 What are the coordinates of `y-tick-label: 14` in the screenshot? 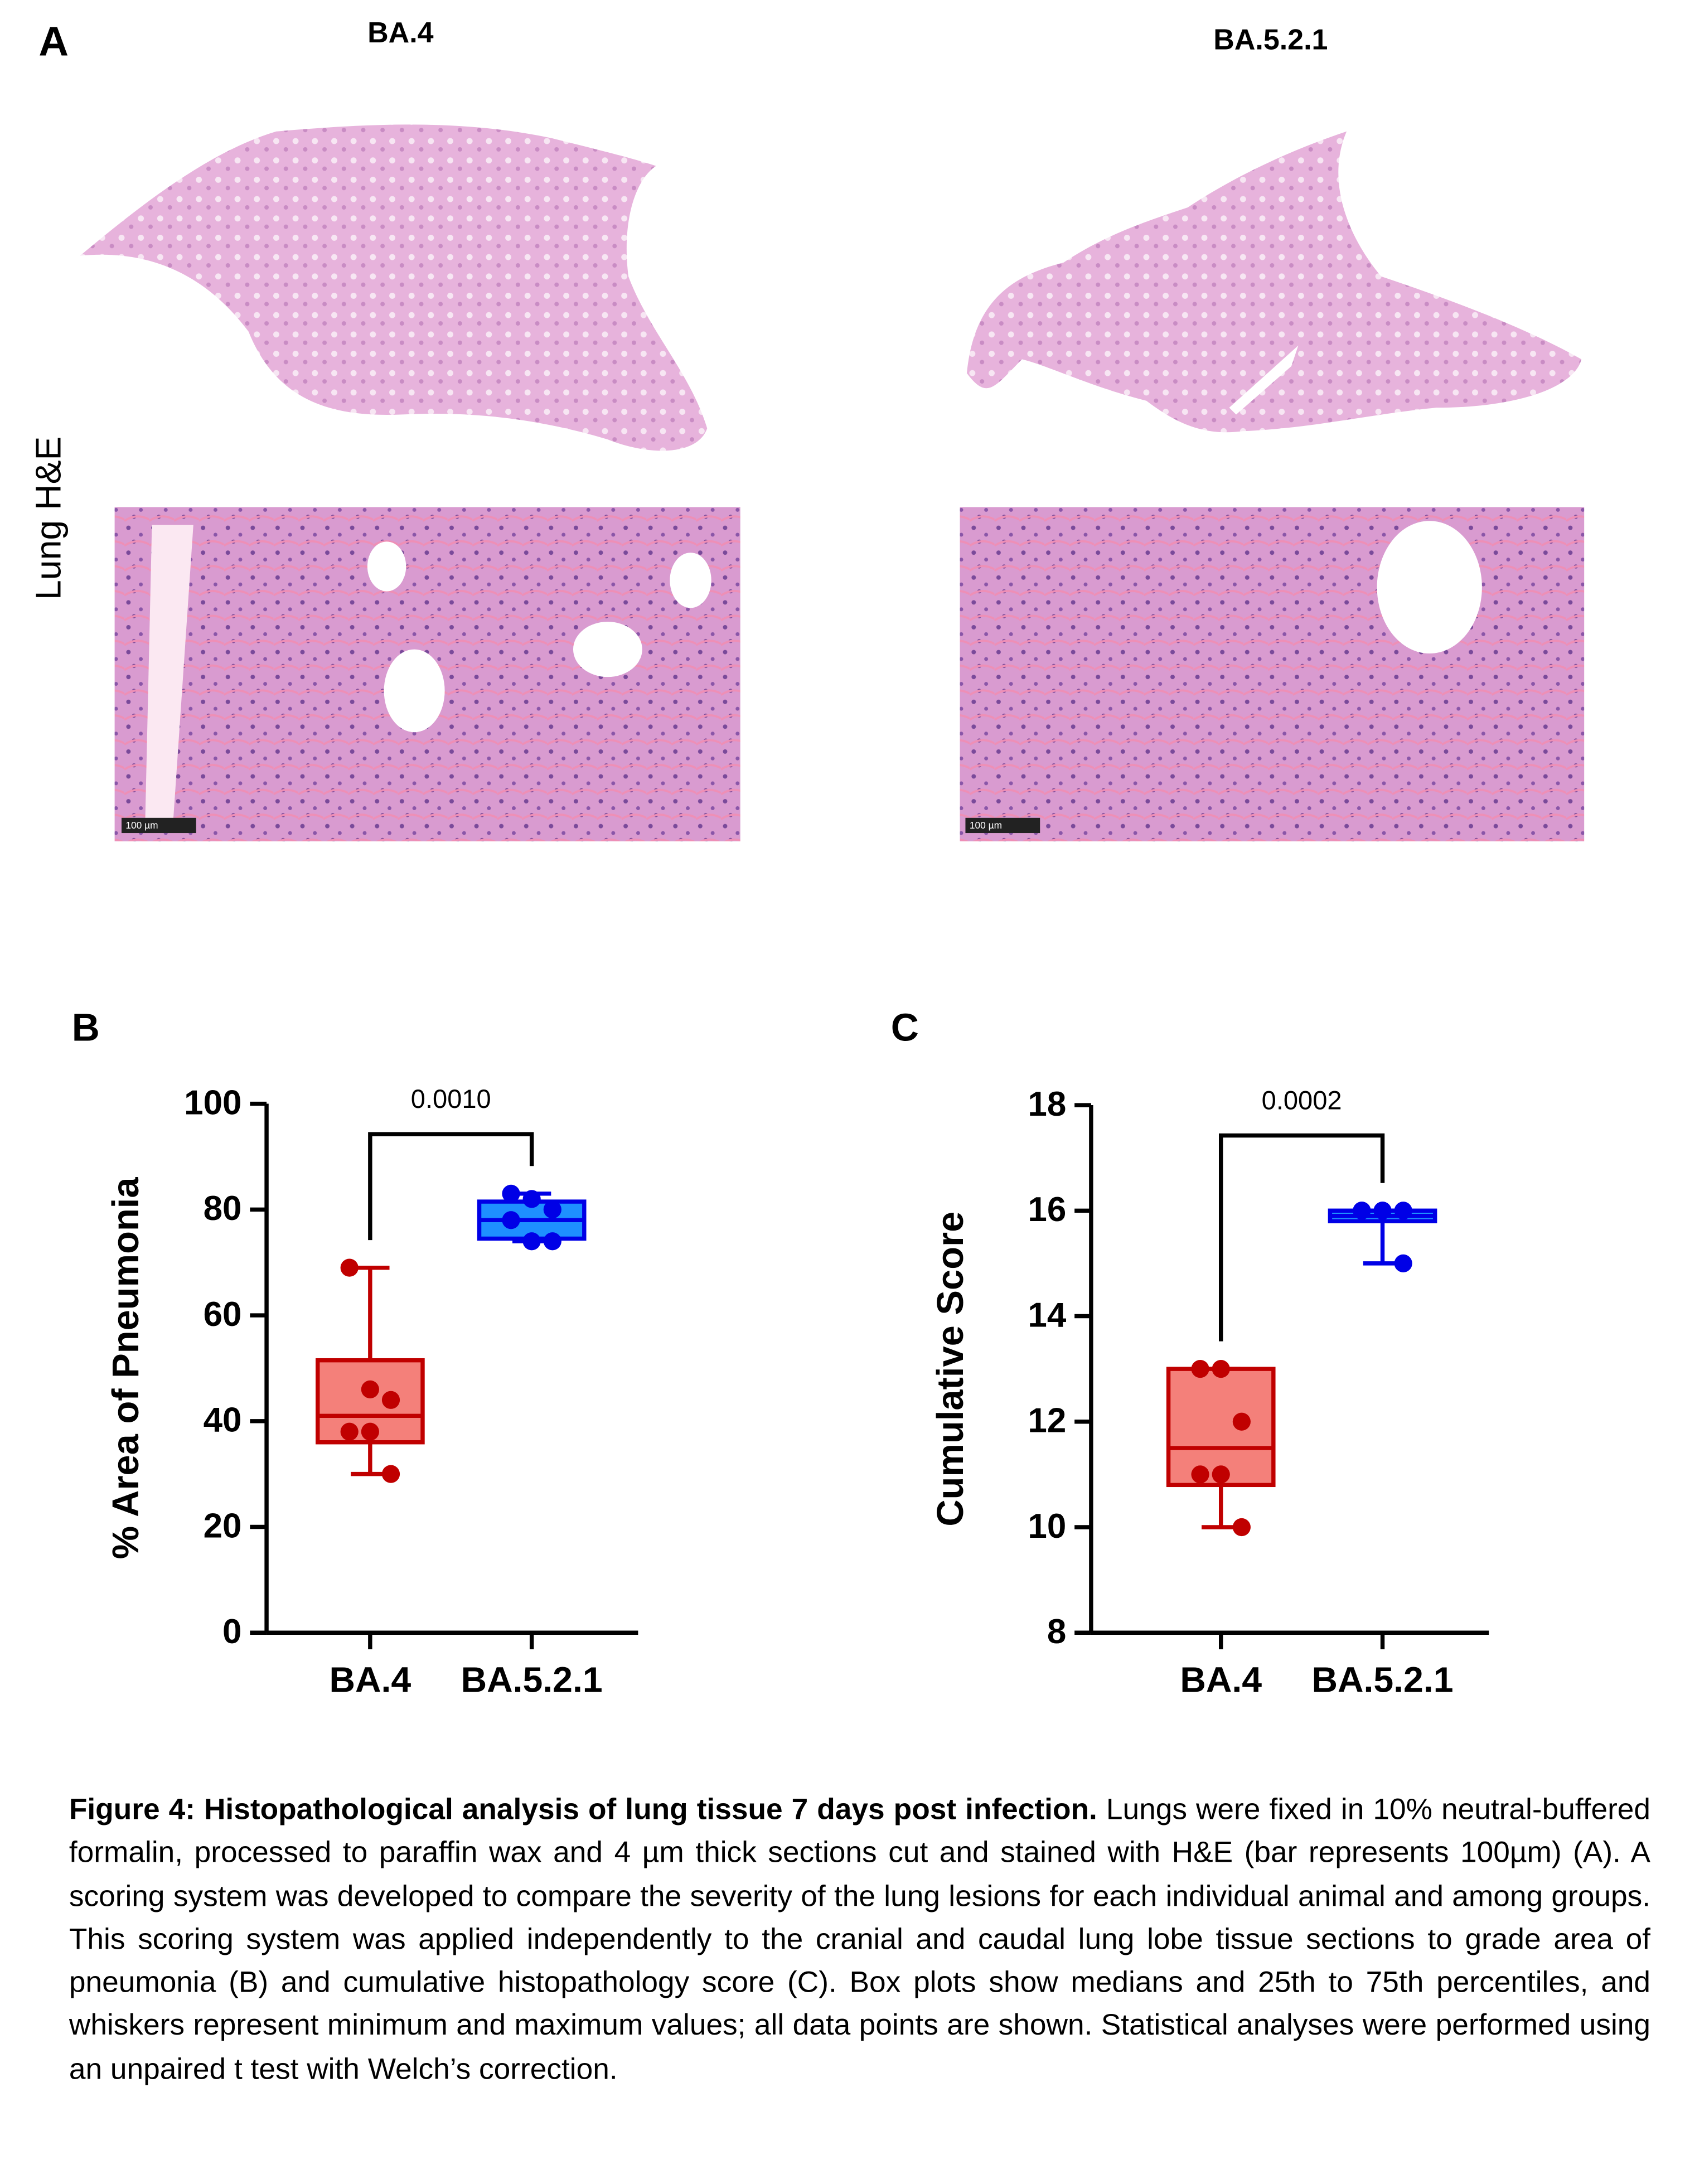 It's located at (1047, 1315).